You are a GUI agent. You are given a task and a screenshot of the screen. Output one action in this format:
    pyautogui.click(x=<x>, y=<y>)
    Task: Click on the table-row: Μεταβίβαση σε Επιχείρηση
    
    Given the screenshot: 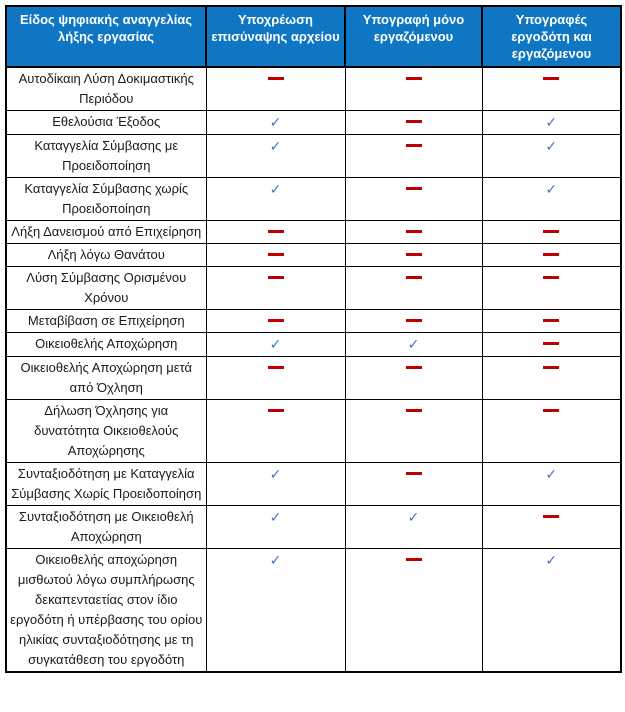 What is the action you would take?
    pyautogui.click(x=313, y=321)
    